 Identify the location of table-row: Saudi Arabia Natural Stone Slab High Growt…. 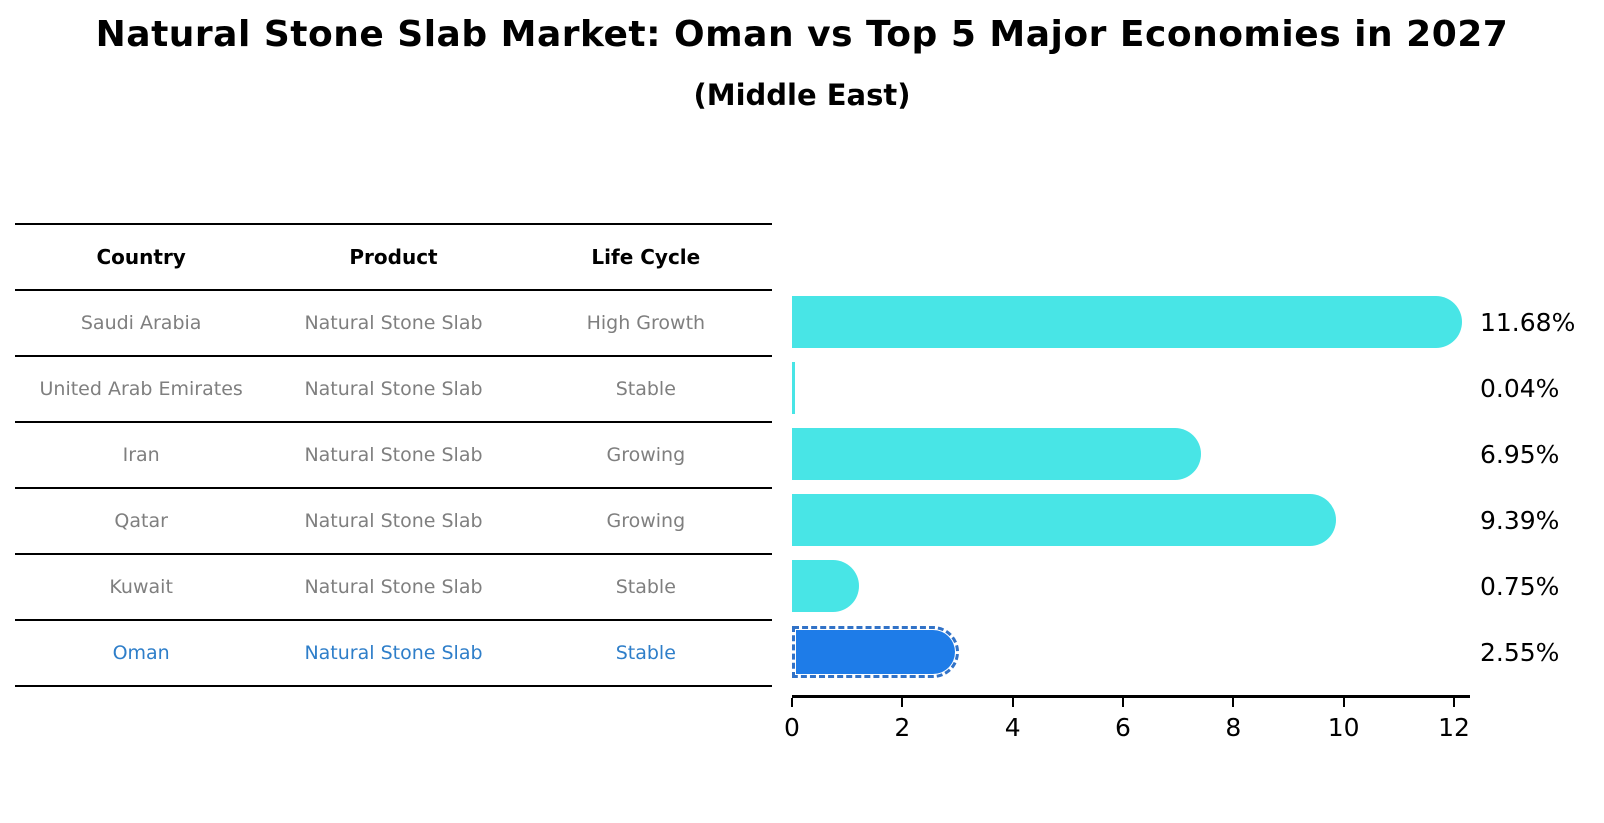
(393, 324).